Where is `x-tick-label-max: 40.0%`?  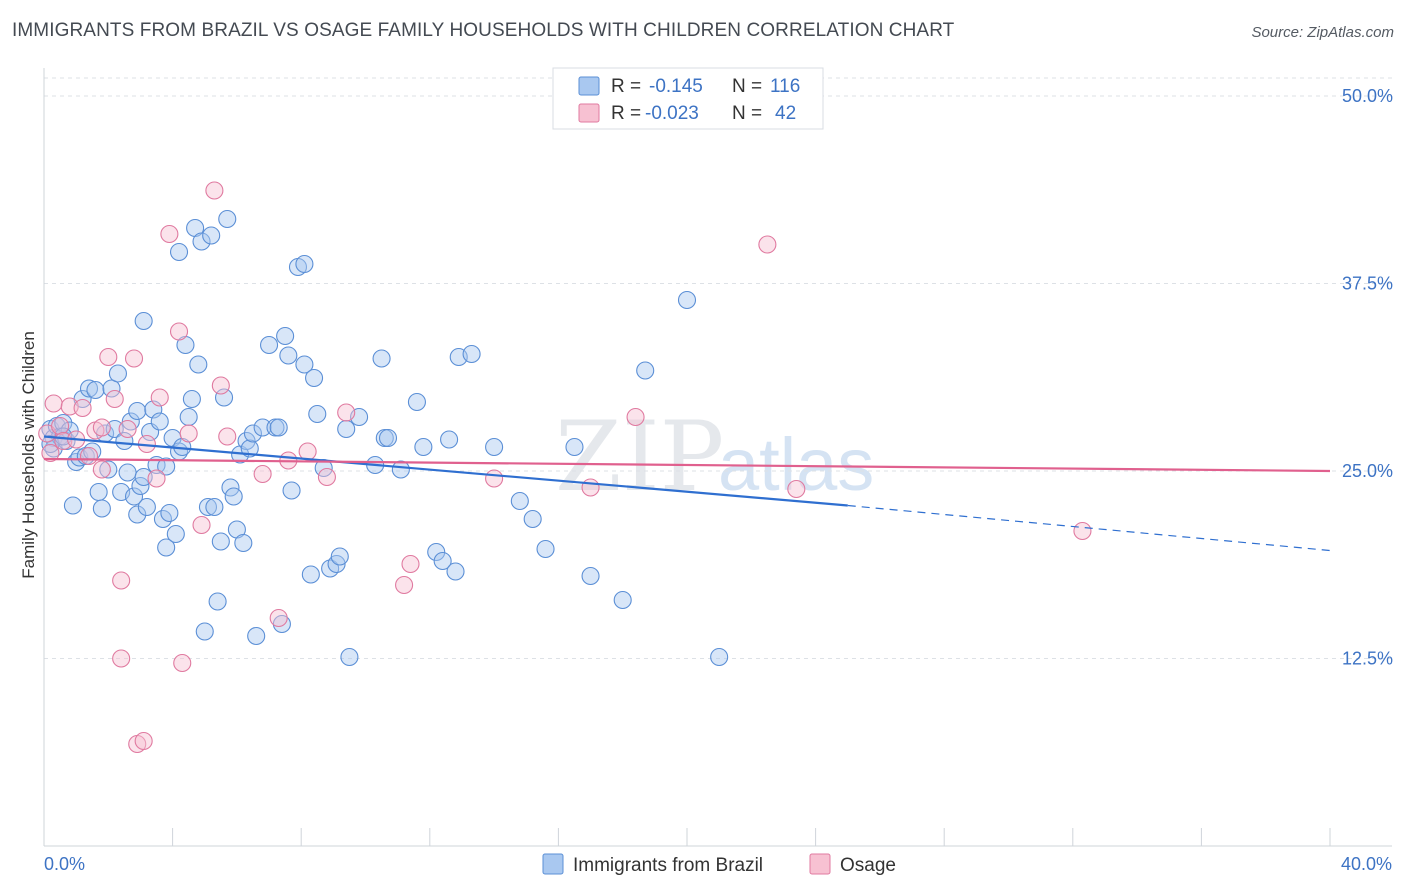 x-tick-label-max: 40.0% is located at coordinates (1366, 864).